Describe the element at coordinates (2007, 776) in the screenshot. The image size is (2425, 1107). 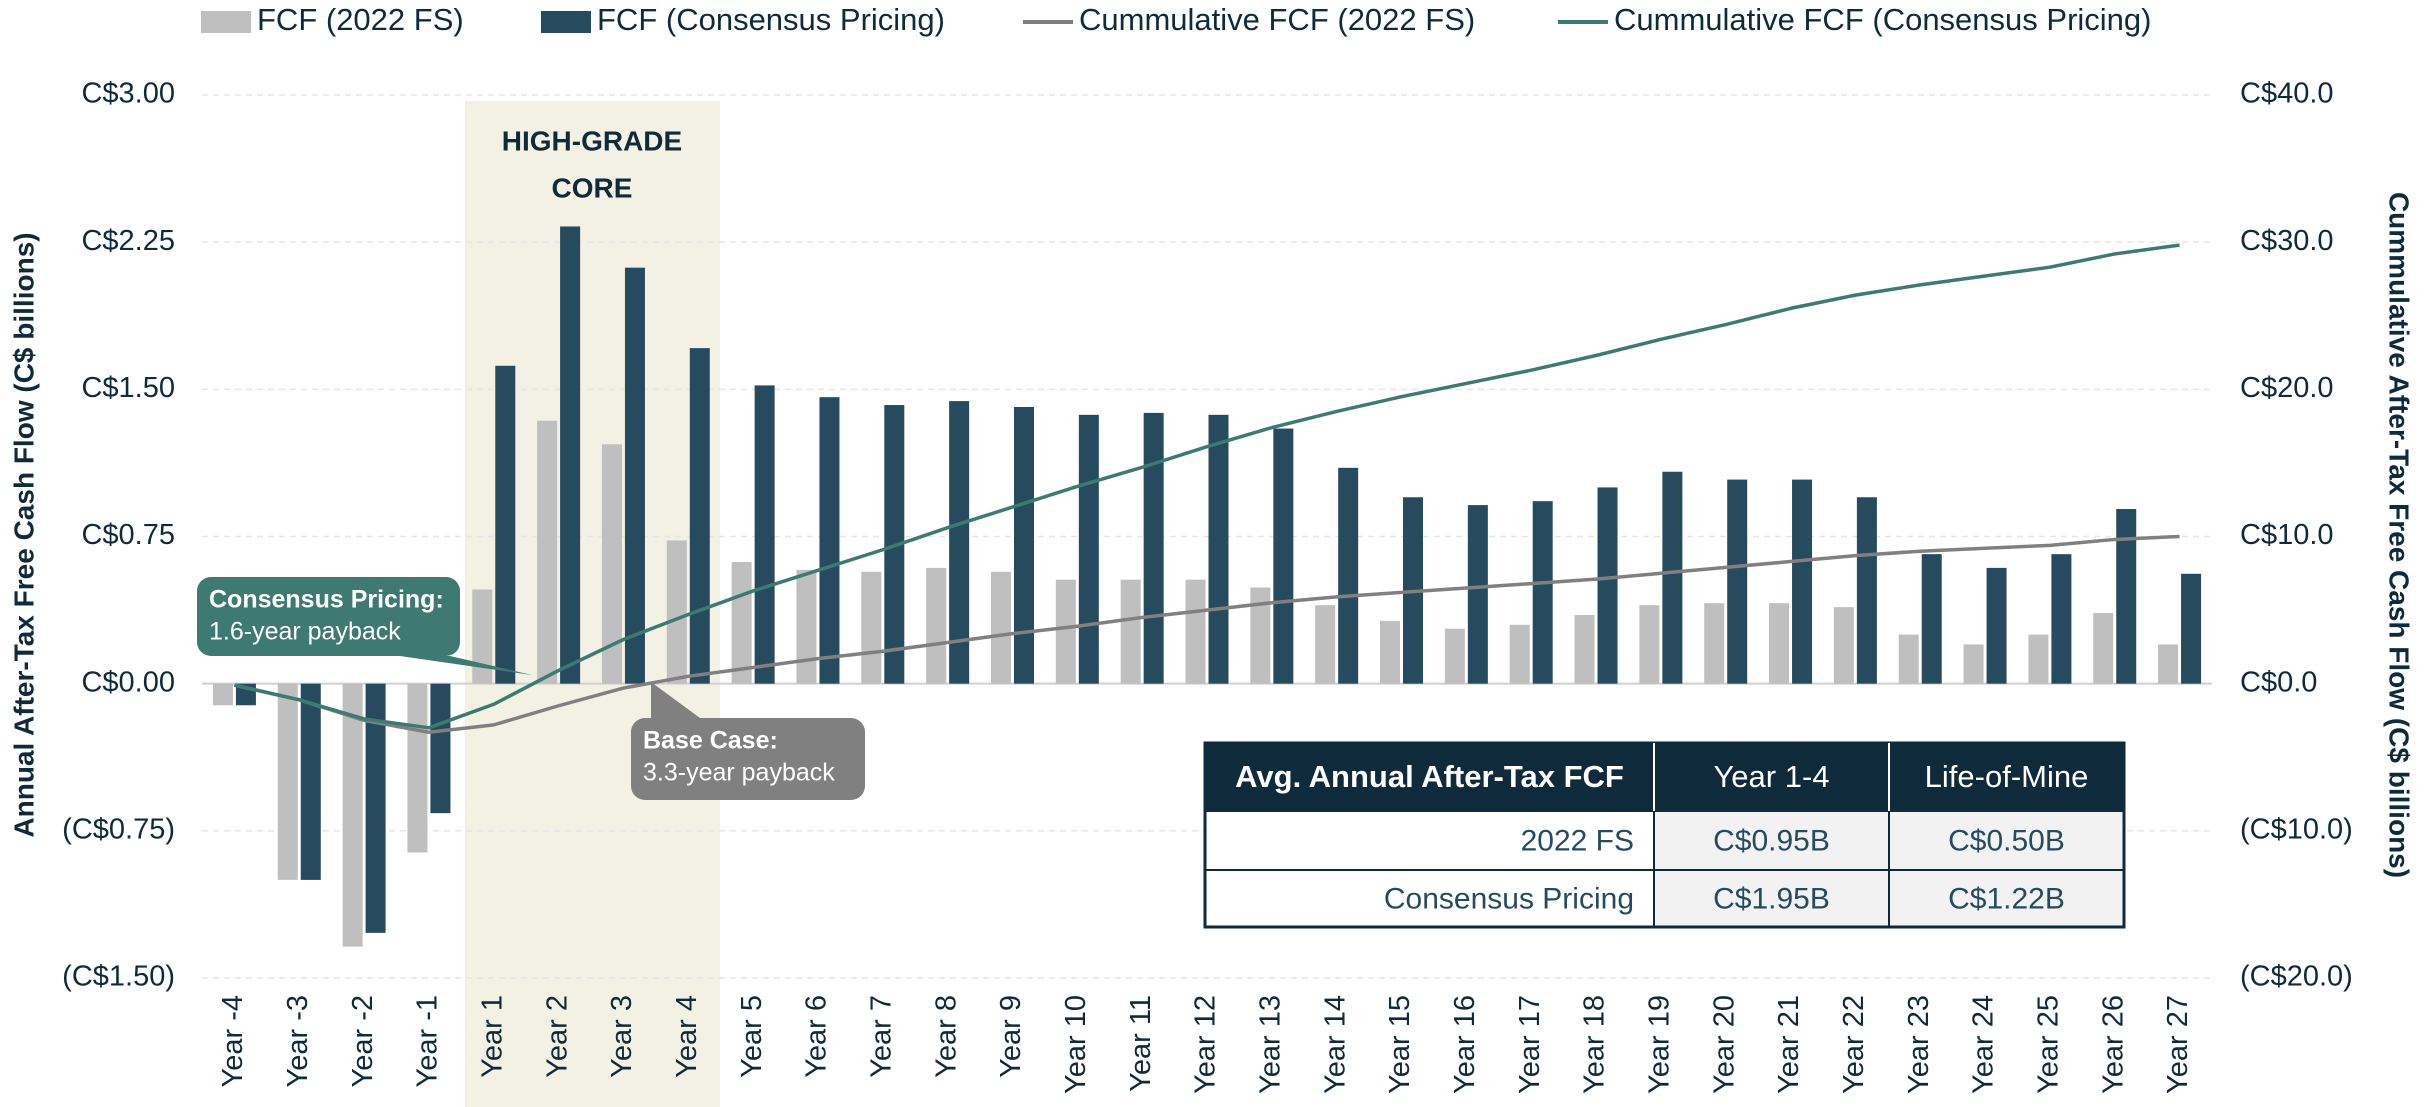
I see `table-header: Life-of-Mine` at that location.